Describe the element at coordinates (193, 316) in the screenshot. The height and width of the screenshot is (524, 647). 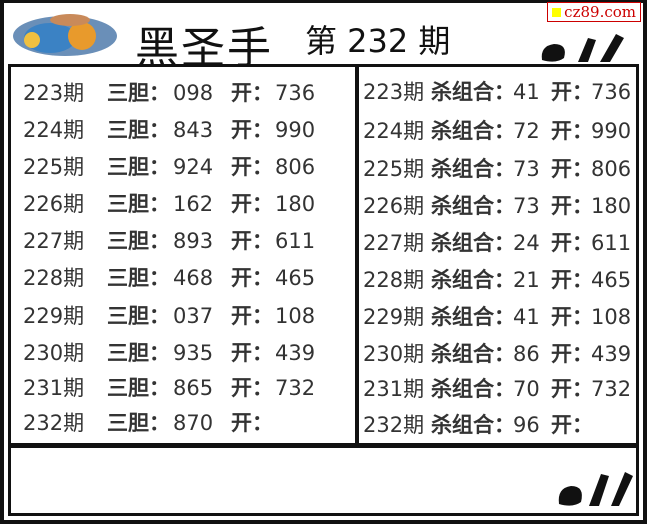
I see `value-cell: 037` at that location.